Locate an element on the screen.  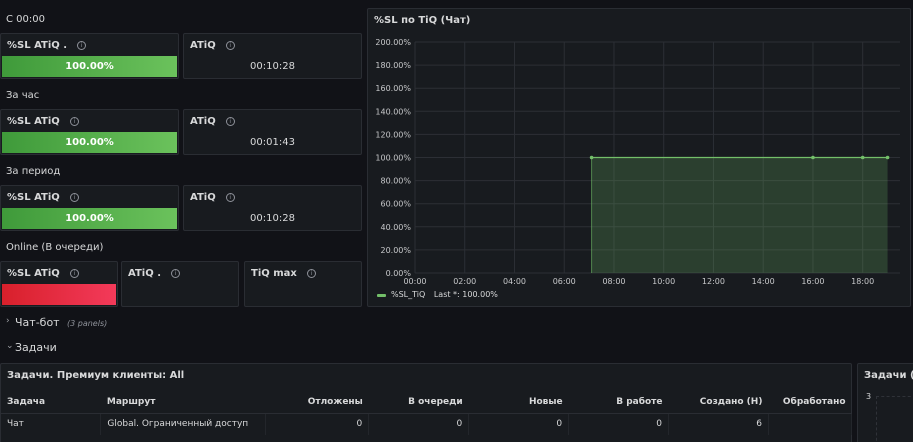
atiq-value: 00:01:43 is located at coordinates (272, 142).